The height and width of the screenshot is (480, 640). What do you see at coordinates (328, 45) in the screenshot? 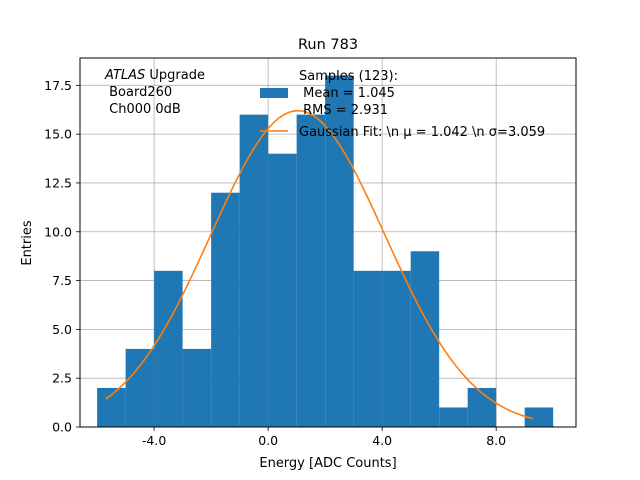
I see `chart-title: Run 783` at bounding box center [328, 45].